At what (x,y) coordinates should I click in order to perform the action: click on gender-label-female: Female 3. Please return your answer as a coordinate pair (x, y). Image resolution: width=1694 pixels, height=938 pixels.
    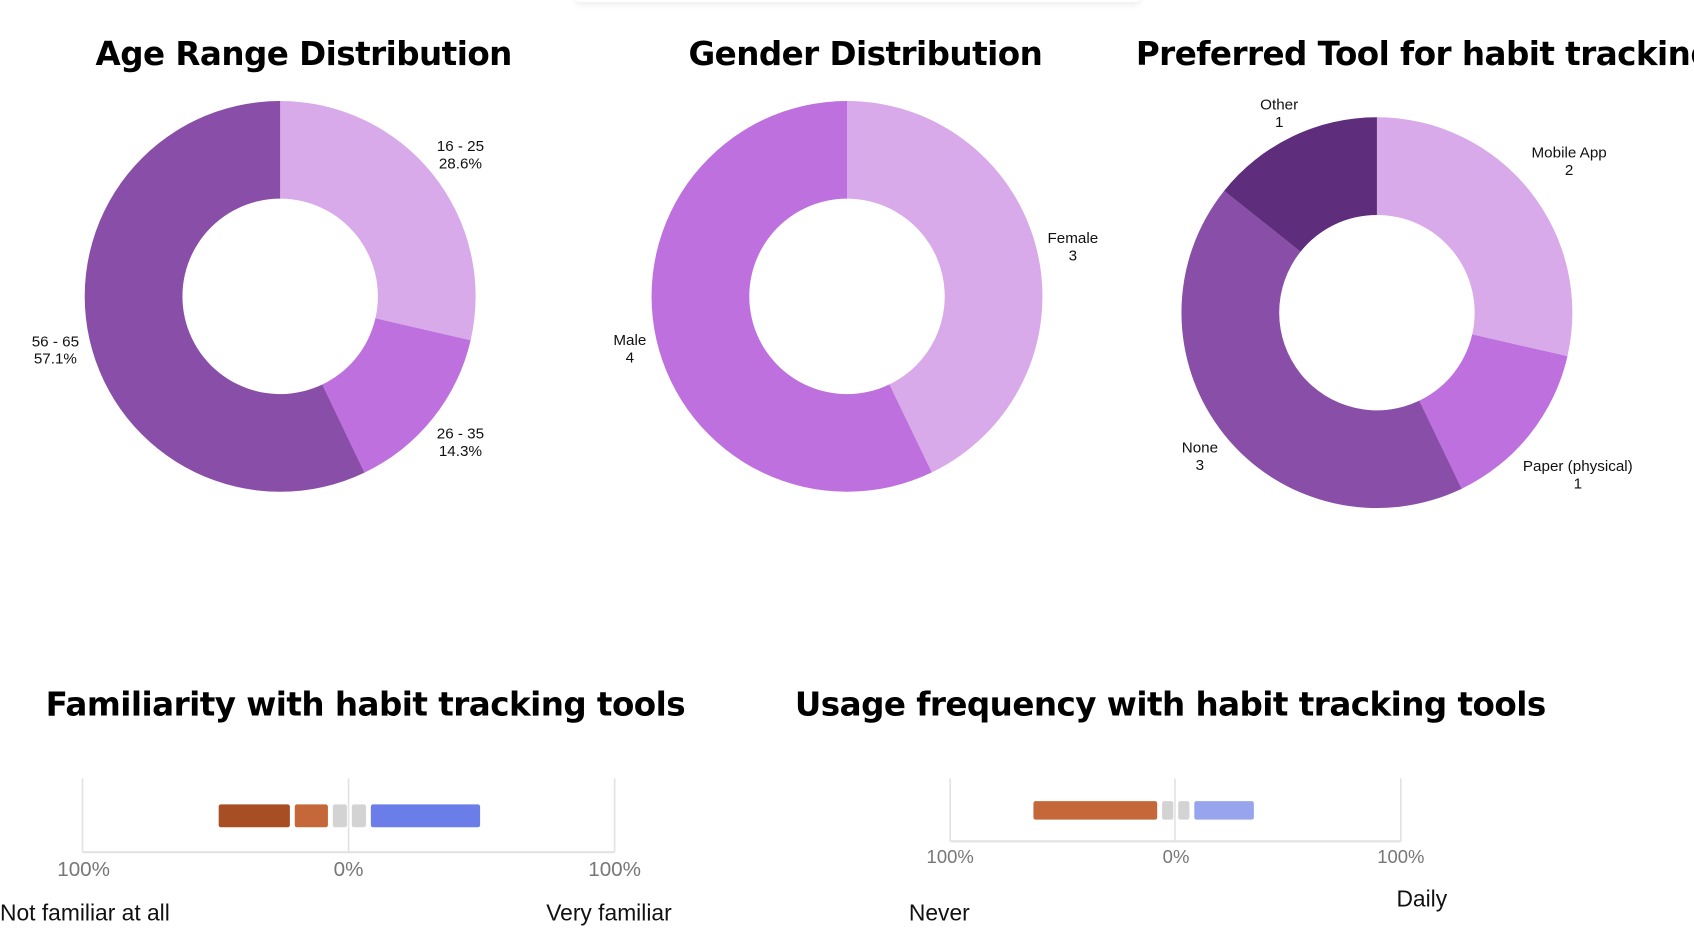
    Looking at the image, I should click on (1073, 246).